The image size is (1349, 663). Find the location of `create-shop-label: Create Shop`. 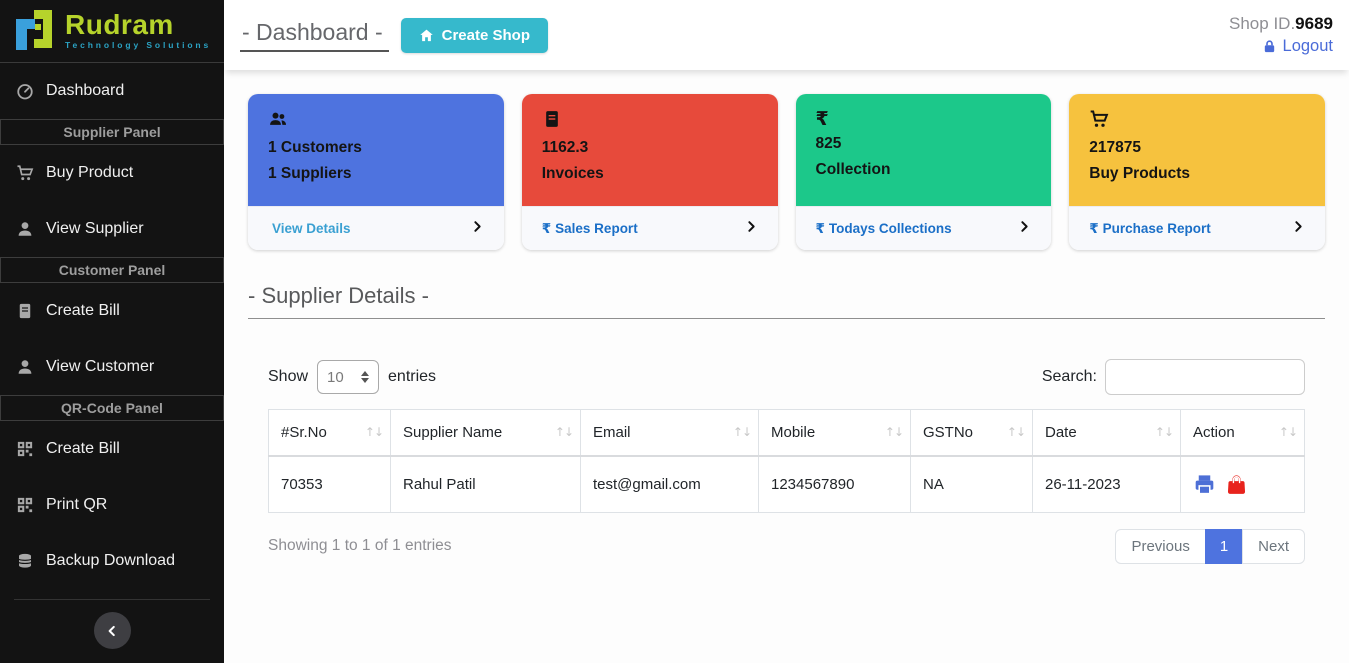

create-shop-label: Create Shop is located at coordinates (485, 35).